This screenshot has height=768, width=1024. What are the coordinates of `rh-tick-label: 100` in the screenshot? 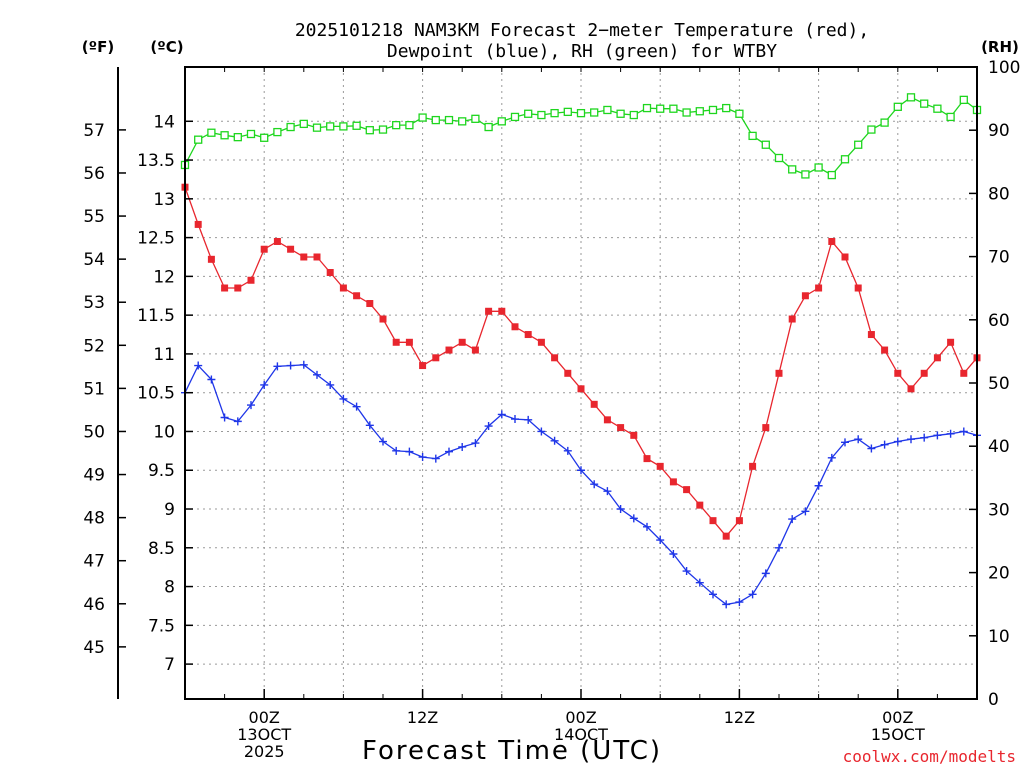 It's located at (1004, 68).